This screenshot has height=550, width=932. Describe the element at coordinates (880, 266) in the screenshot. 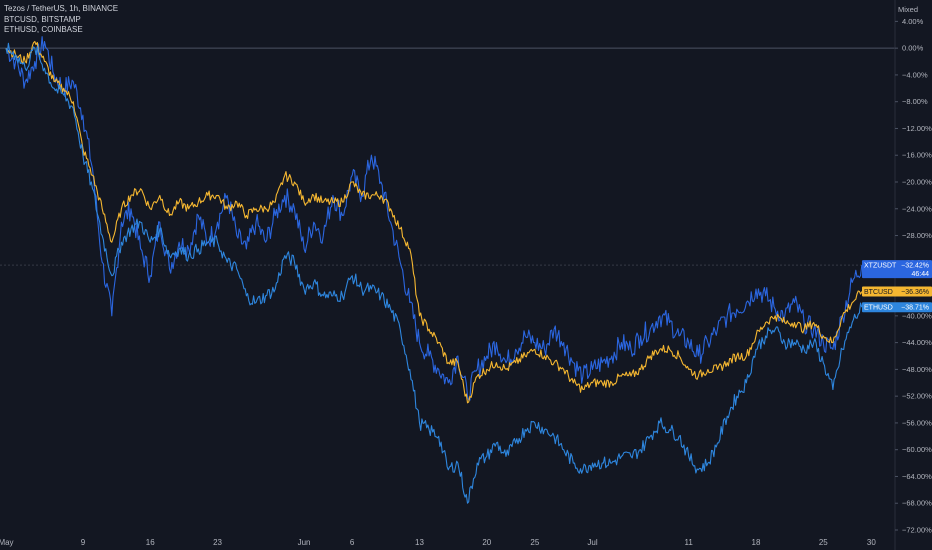

I see `badge-xtz-name: XTZUSDT` at that location.